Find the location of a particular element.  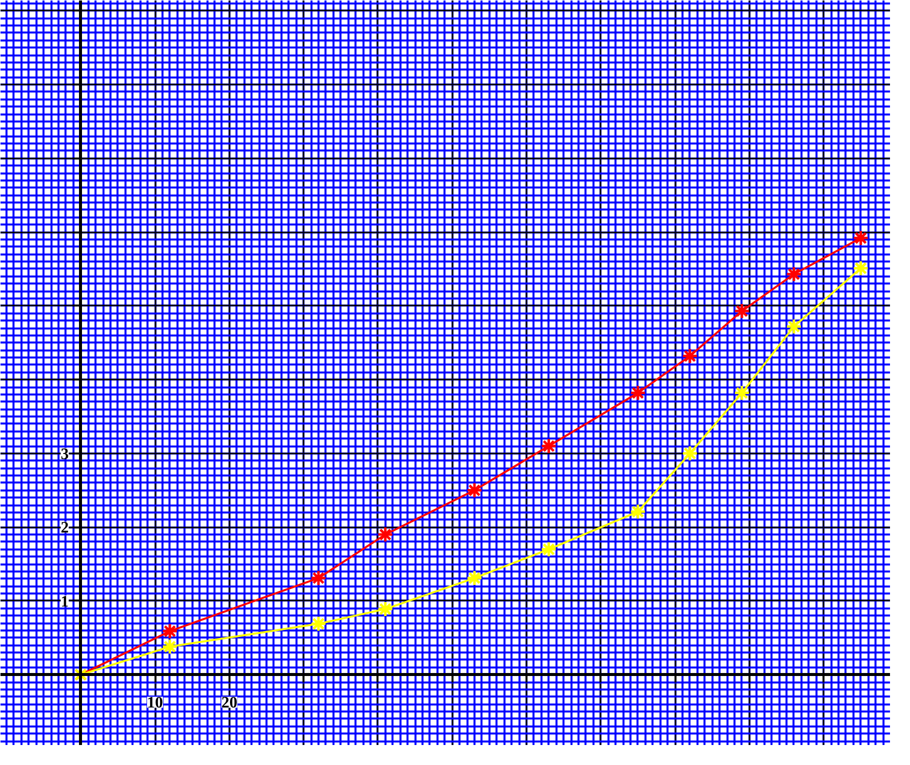

y-tick-label: 2 is located at coordinates (64, 528).